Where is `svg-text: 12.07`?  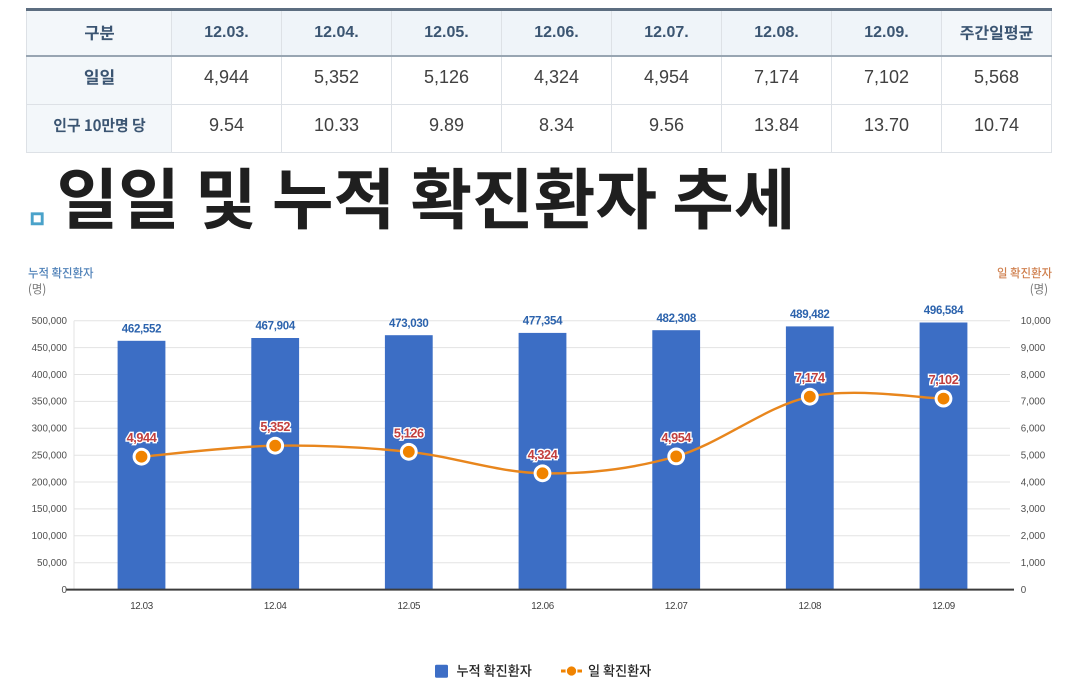 svg-text: 12.07 is located at coordinates (676, 606).